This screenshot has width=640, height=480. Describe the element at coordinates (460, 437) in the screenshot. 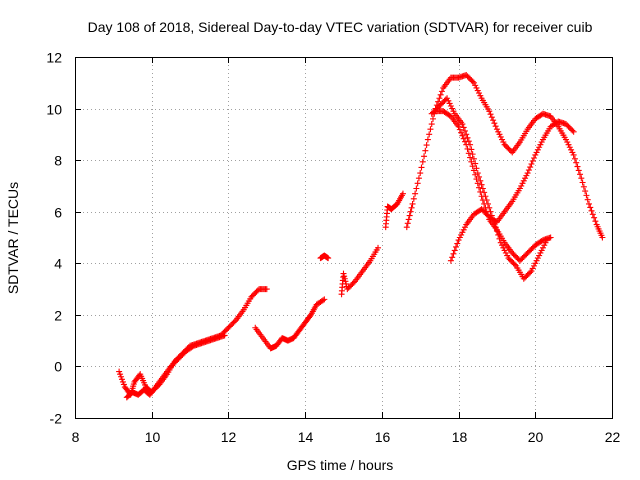

I see `x-tick-label: 18` at that location.